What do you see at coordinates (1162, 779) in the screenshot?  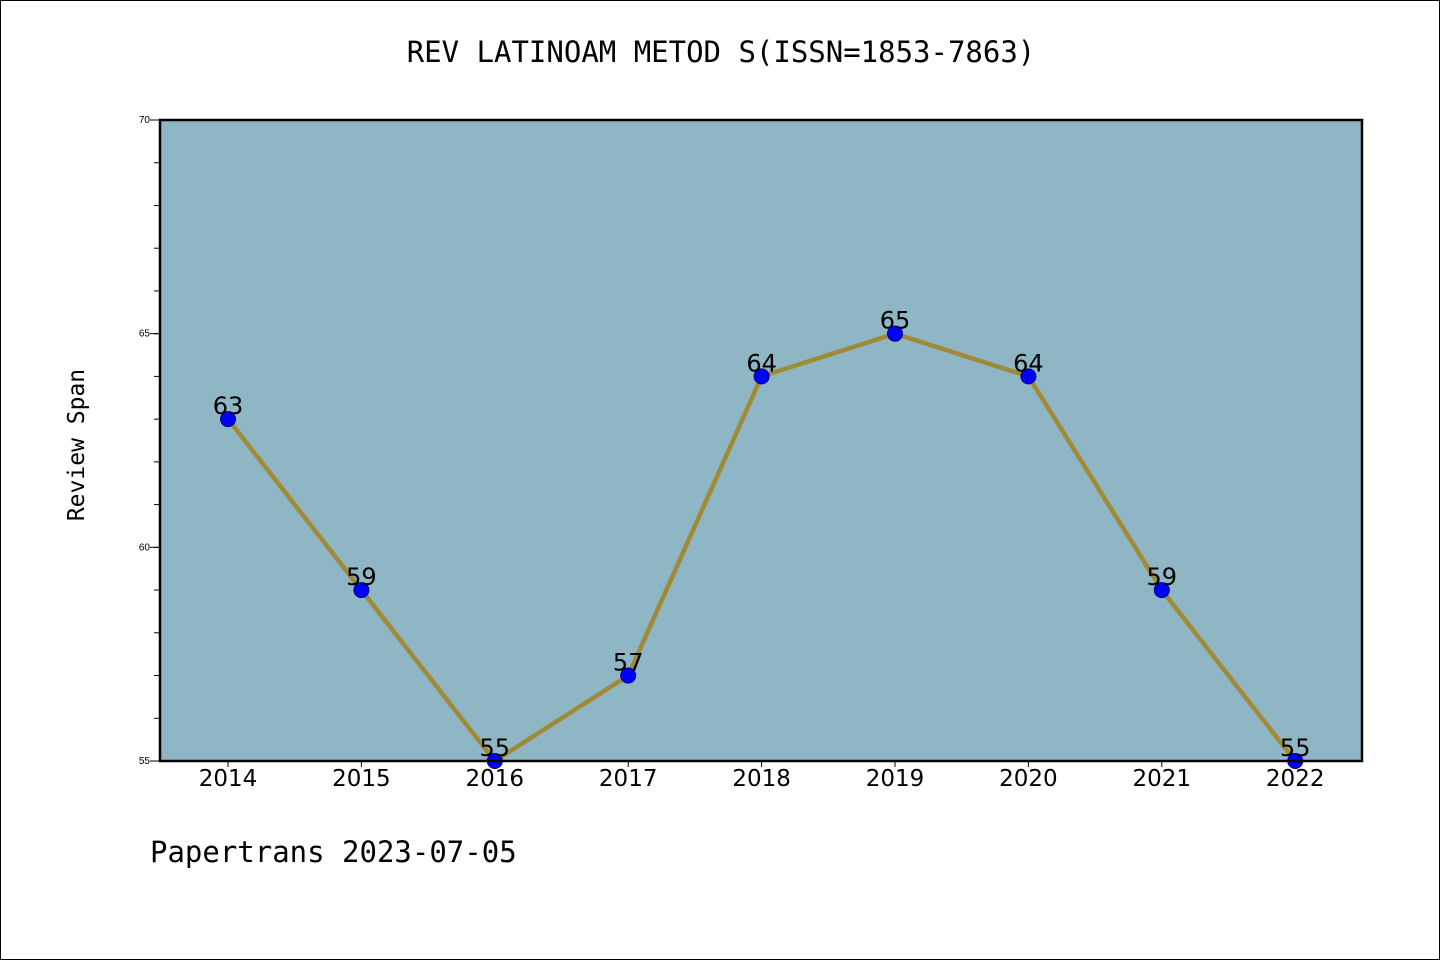 I see `x-tick-label: 2021` at bounding box center [1162, 779].